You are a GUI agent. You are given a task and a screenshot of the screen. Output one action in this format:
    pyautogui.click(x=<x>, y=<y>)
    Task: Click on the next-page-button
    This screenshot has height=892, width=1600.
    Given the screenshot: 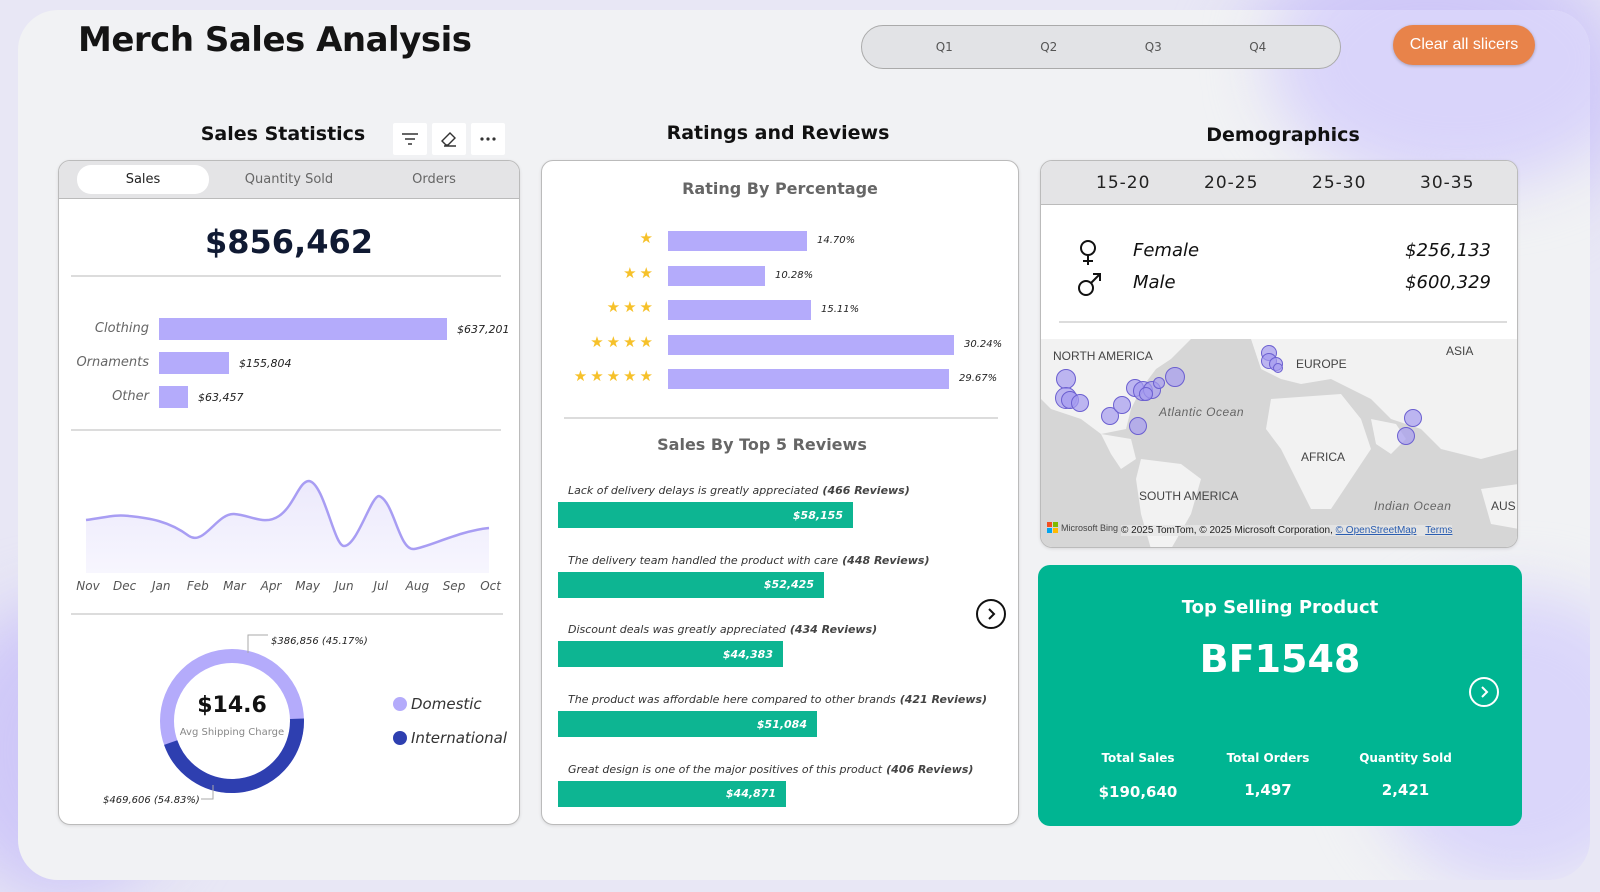 What is the action you would take?
    pyautogui.click(x=991, y=614)
    